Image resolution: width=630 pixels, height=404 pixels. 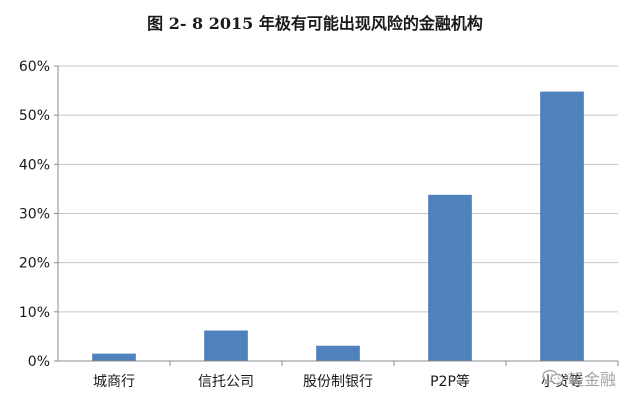 I want to click on y-tick-label: 60%, so click(x=34, y=67).